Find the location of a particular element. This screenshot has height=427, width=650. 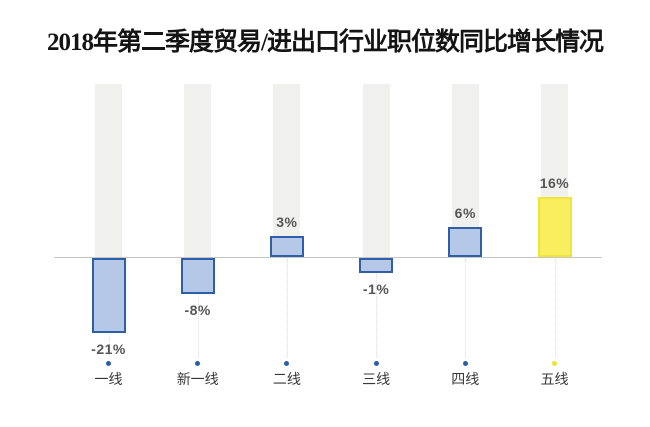

chart-title: 2018年第二季度贸易/进出口行业职位数同比增长情况 is located at coordinates (325, 42).